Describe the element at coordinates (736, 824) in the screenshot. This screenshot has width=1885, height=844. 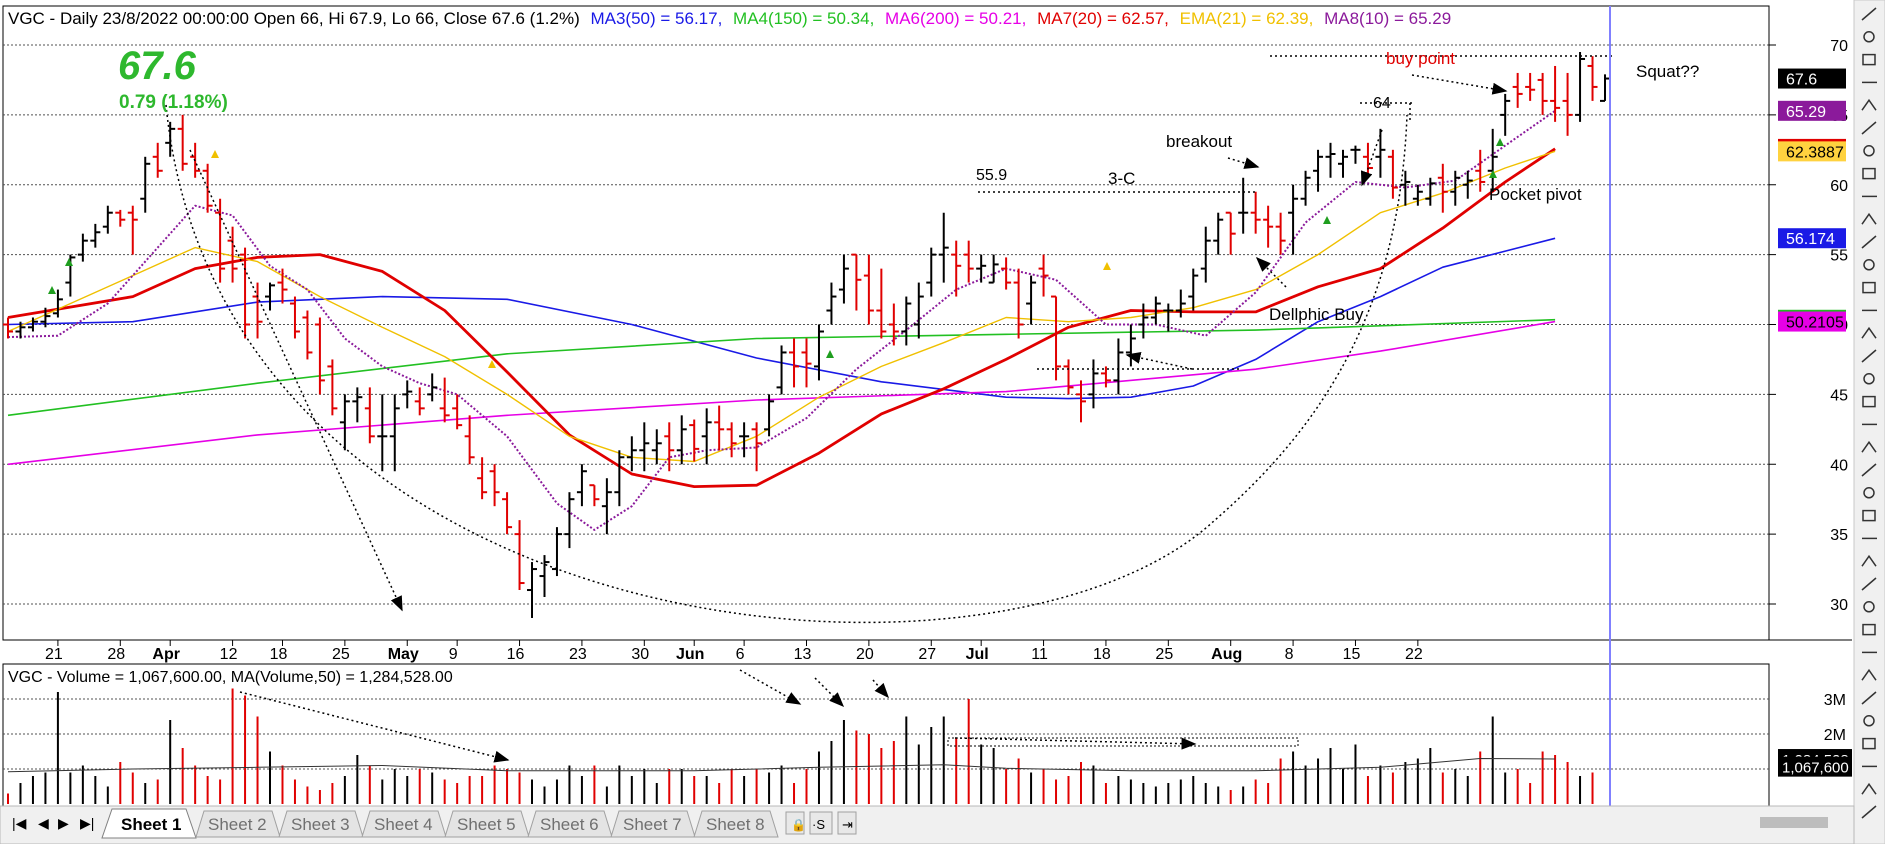
I see `sheet-tab: Sheet 8` at that location.